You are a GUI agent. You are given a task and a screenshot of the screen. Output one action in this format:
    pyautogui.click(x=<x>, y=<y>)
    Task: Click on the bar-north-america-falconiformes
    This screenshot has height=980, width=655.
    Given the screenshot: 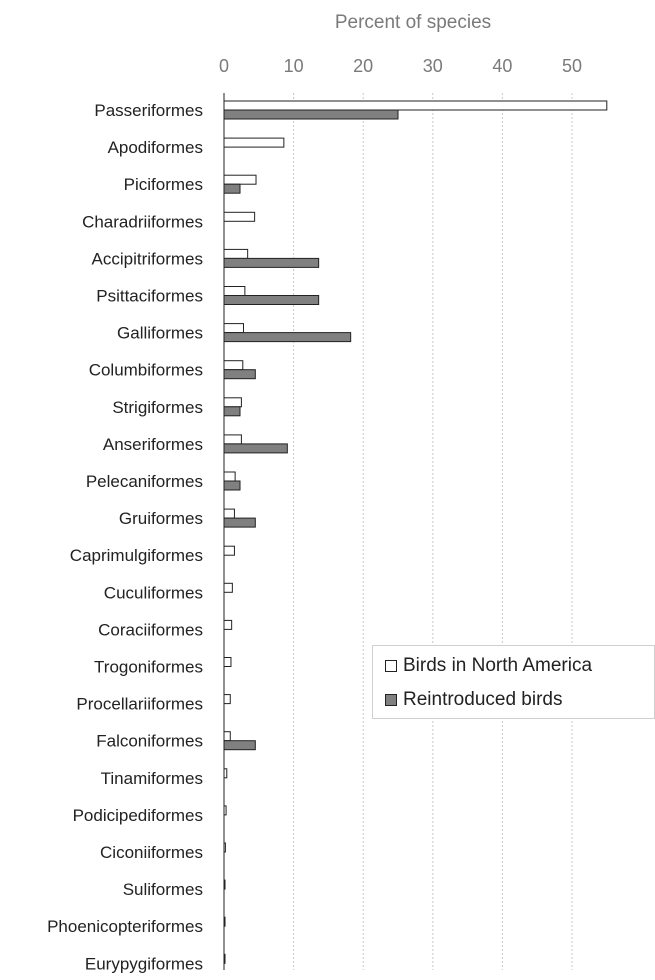 What is the action you would take?
    pyautogui.click(x=227, y=736)
    